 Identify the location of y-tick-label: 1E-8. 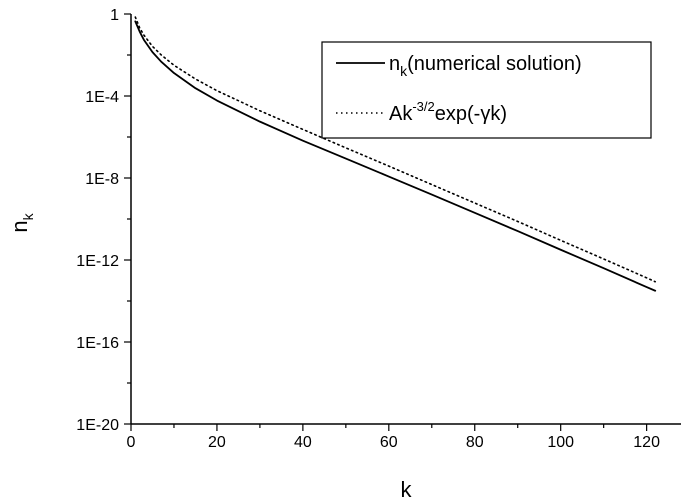
(102, 179).